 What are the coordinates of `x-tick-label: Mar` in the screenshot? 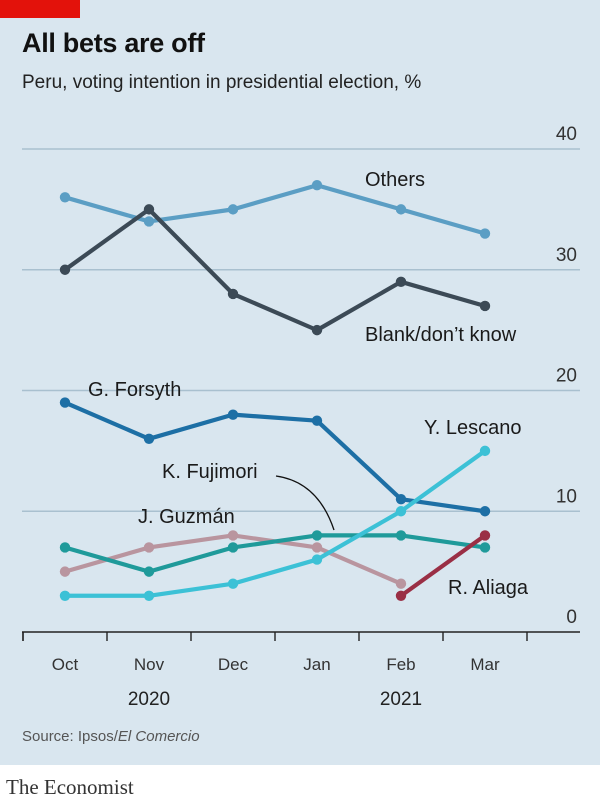 It's located at (485, 664).